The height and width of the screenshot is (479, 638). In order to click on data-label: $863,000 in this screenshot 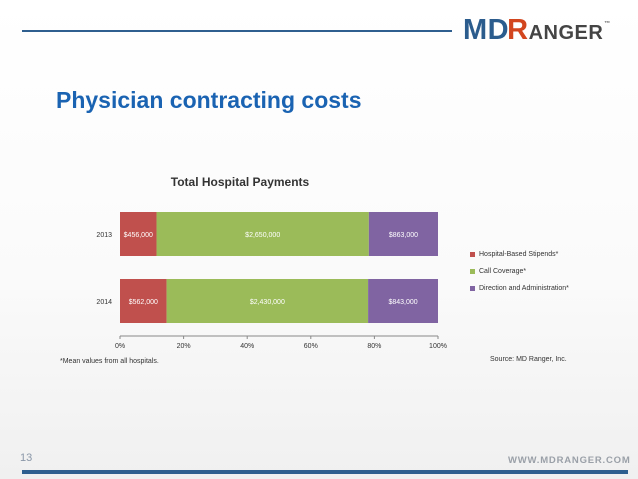, I will do `click(403, 235)`.